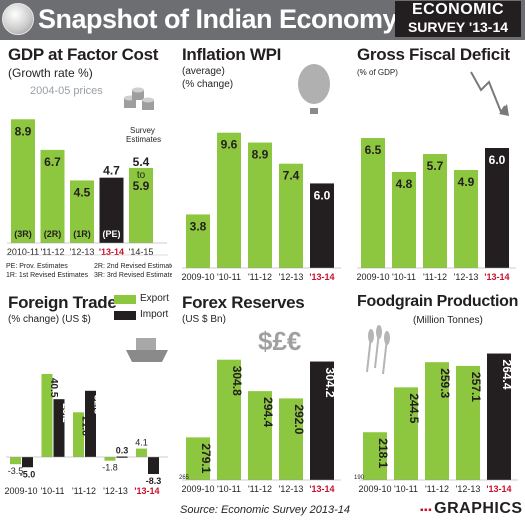 This screenshot has width=525, height=520. What do you see at coordinates (279, 341) in the screenshot?
I see `currency-symbols-icon: $£€` at bounding box center [279, 341].